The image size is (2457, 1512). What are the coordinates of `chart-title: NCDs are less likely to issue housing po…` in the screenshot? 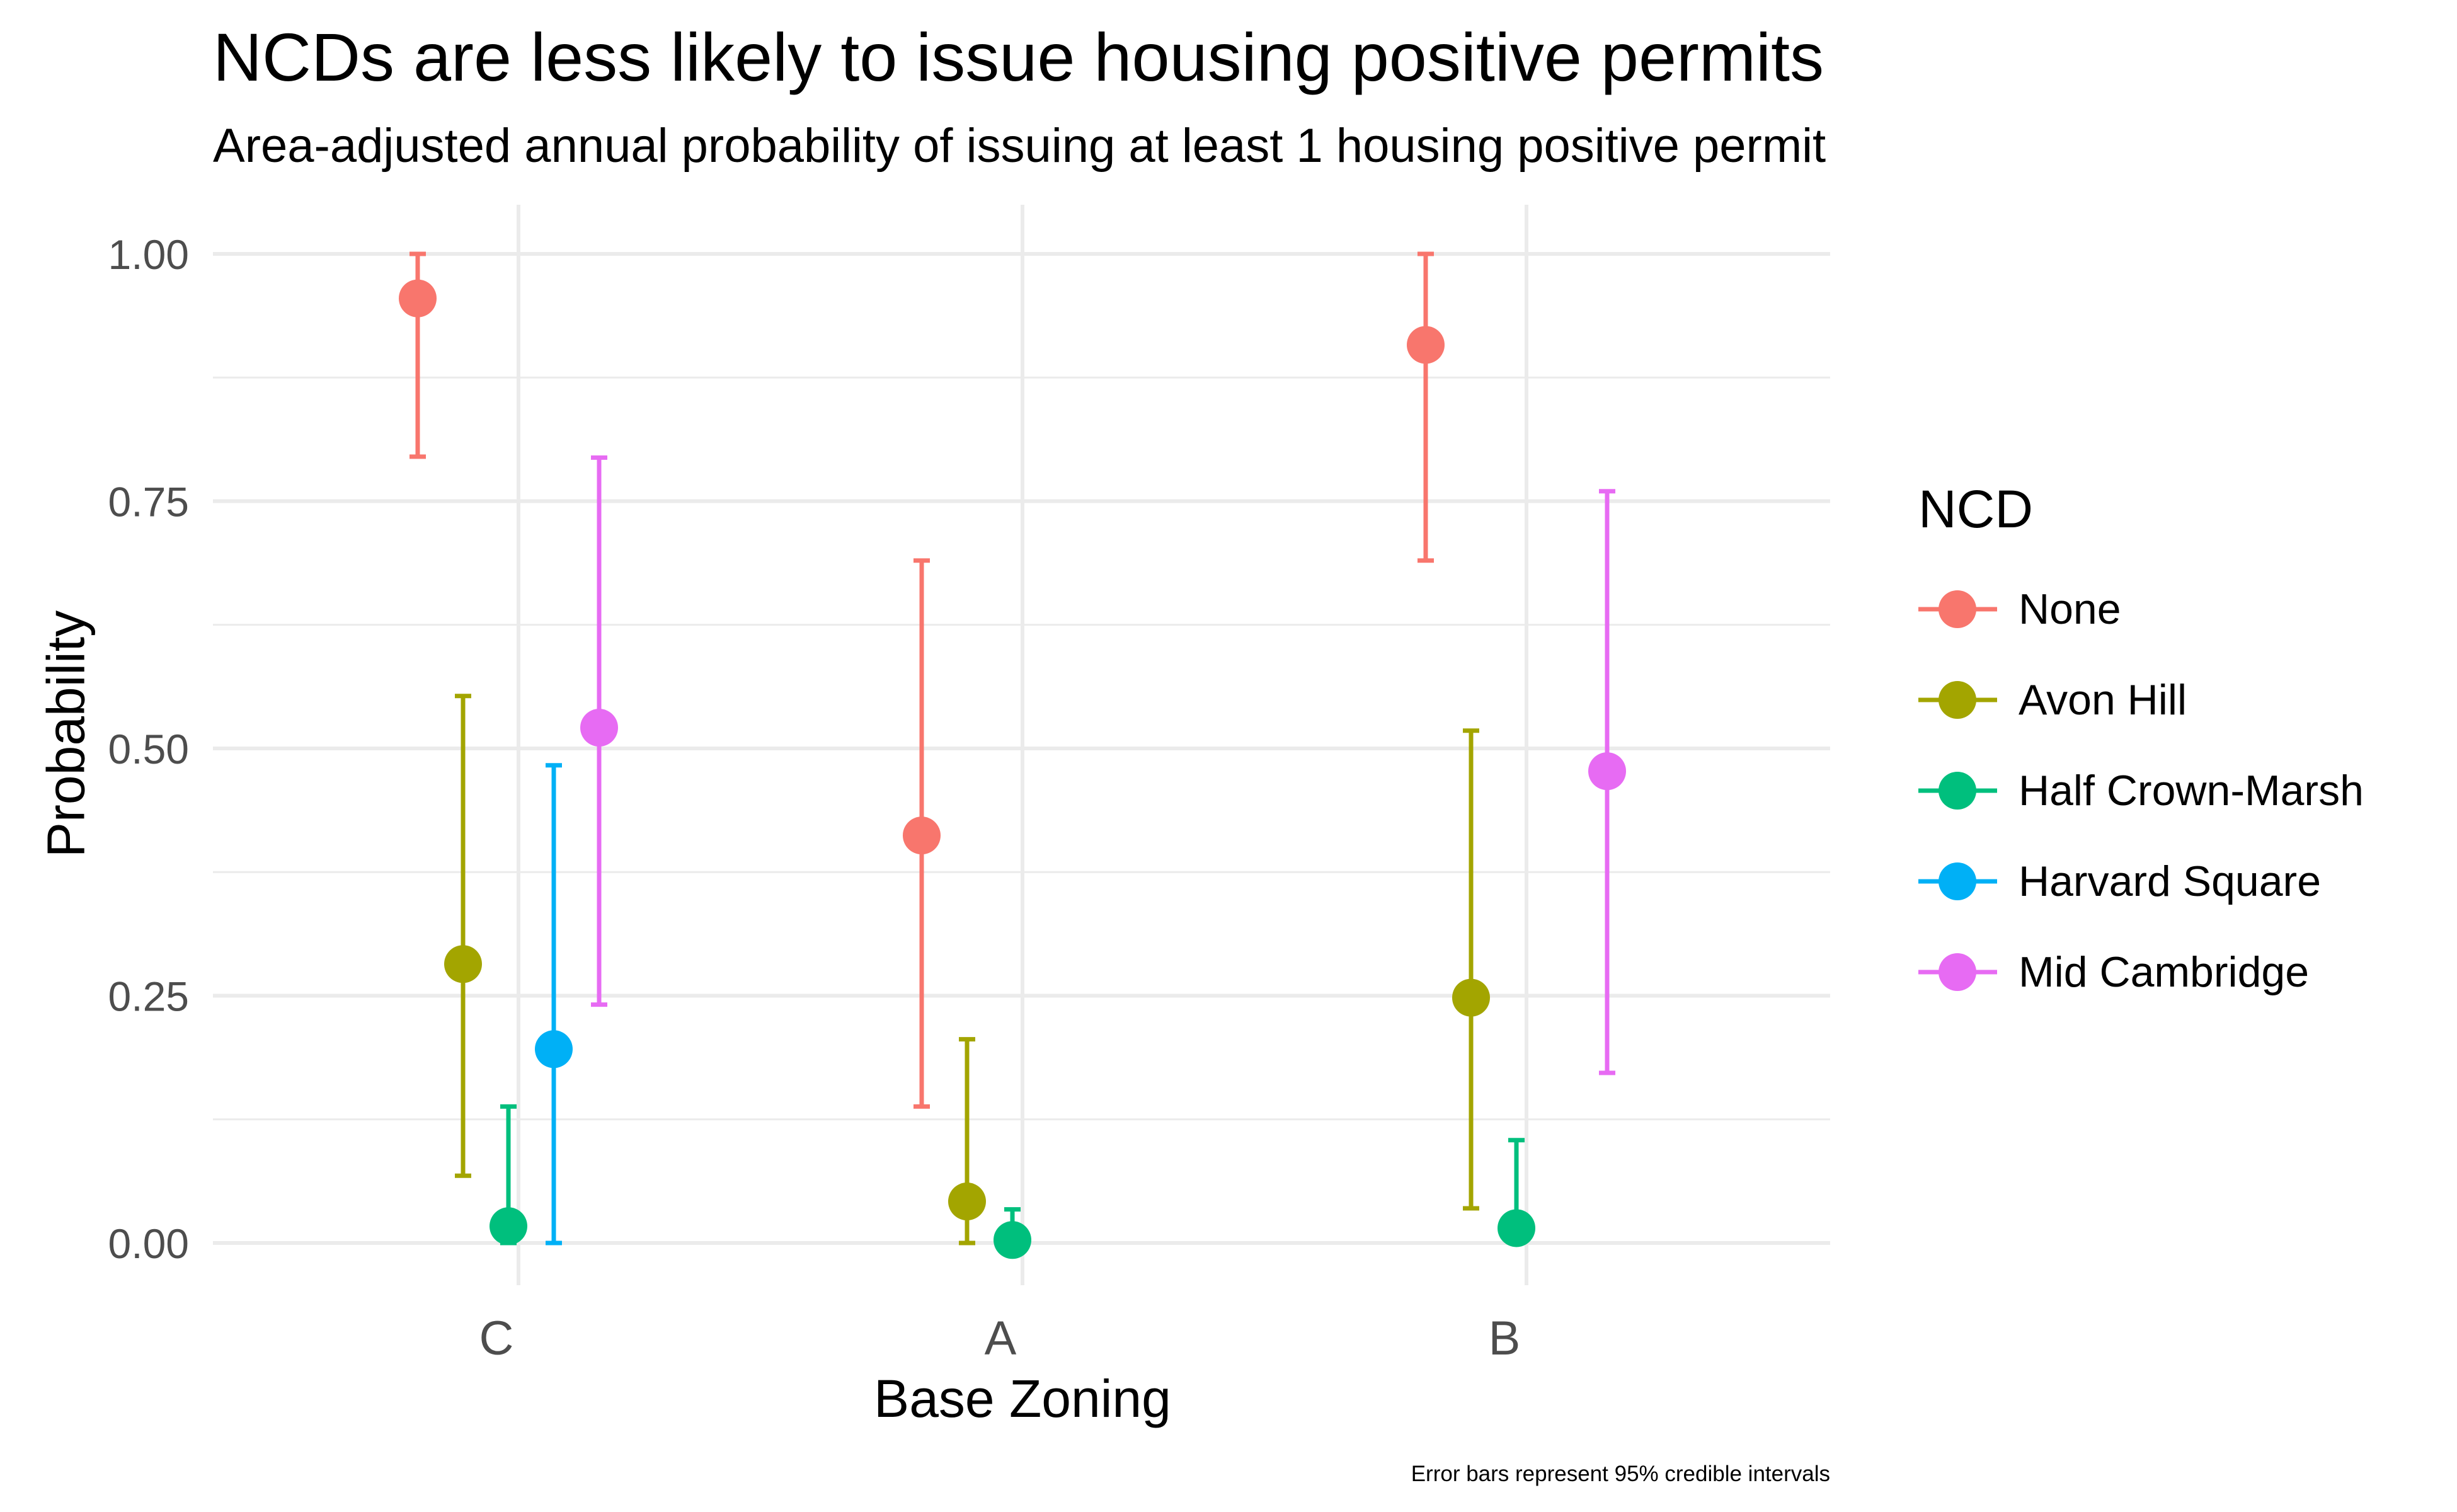 It's located at (1018, 57).